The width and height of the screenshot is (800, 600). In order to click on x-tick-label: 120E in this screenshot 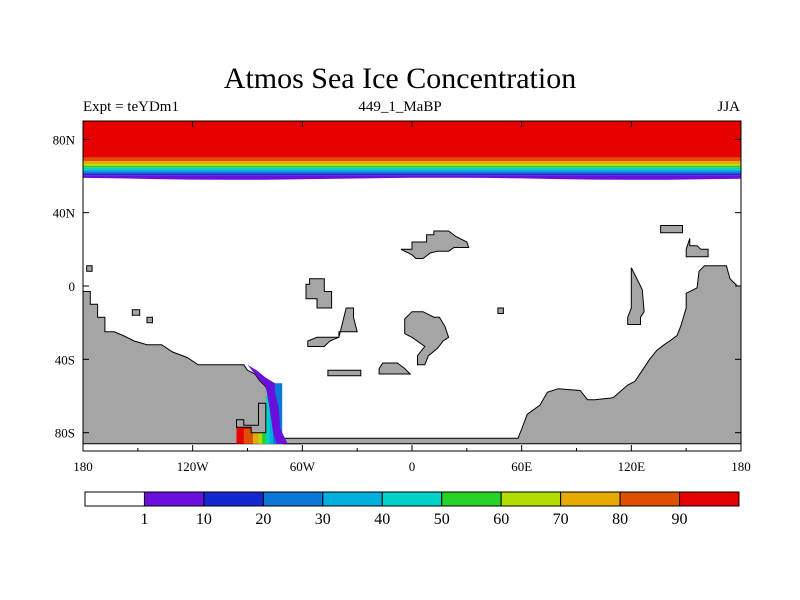, I will do `click(632, 466)`.